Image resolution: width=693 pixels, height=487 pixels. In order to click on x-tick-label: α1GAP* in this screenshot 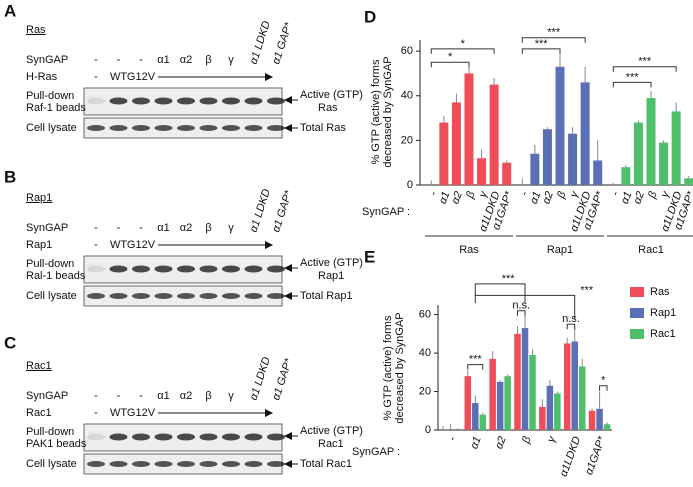, I will do `click(595, 455)`.